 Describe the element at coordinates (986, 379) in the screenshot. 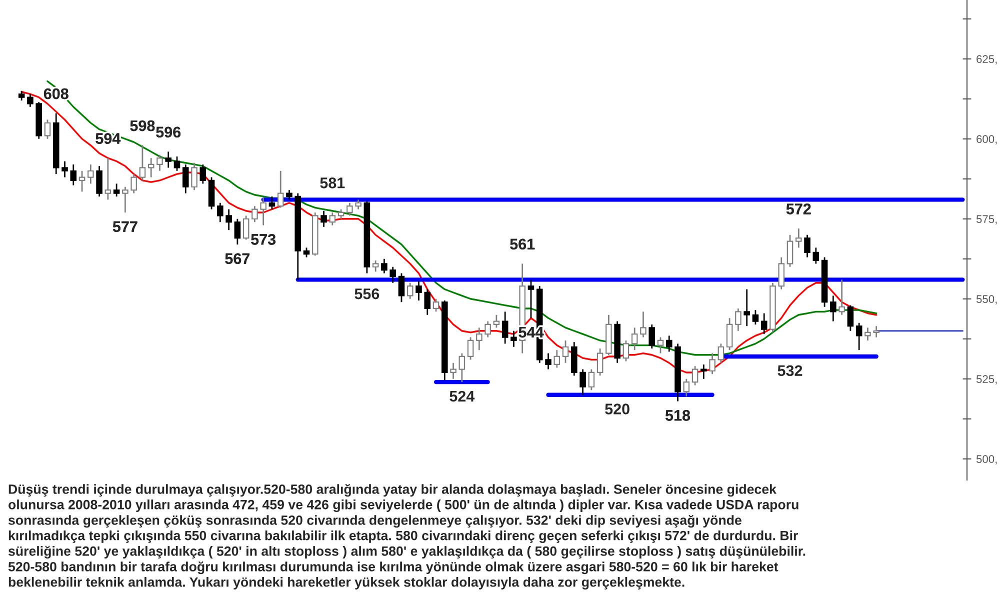

I see `y-tick-label: 525,` at that location.